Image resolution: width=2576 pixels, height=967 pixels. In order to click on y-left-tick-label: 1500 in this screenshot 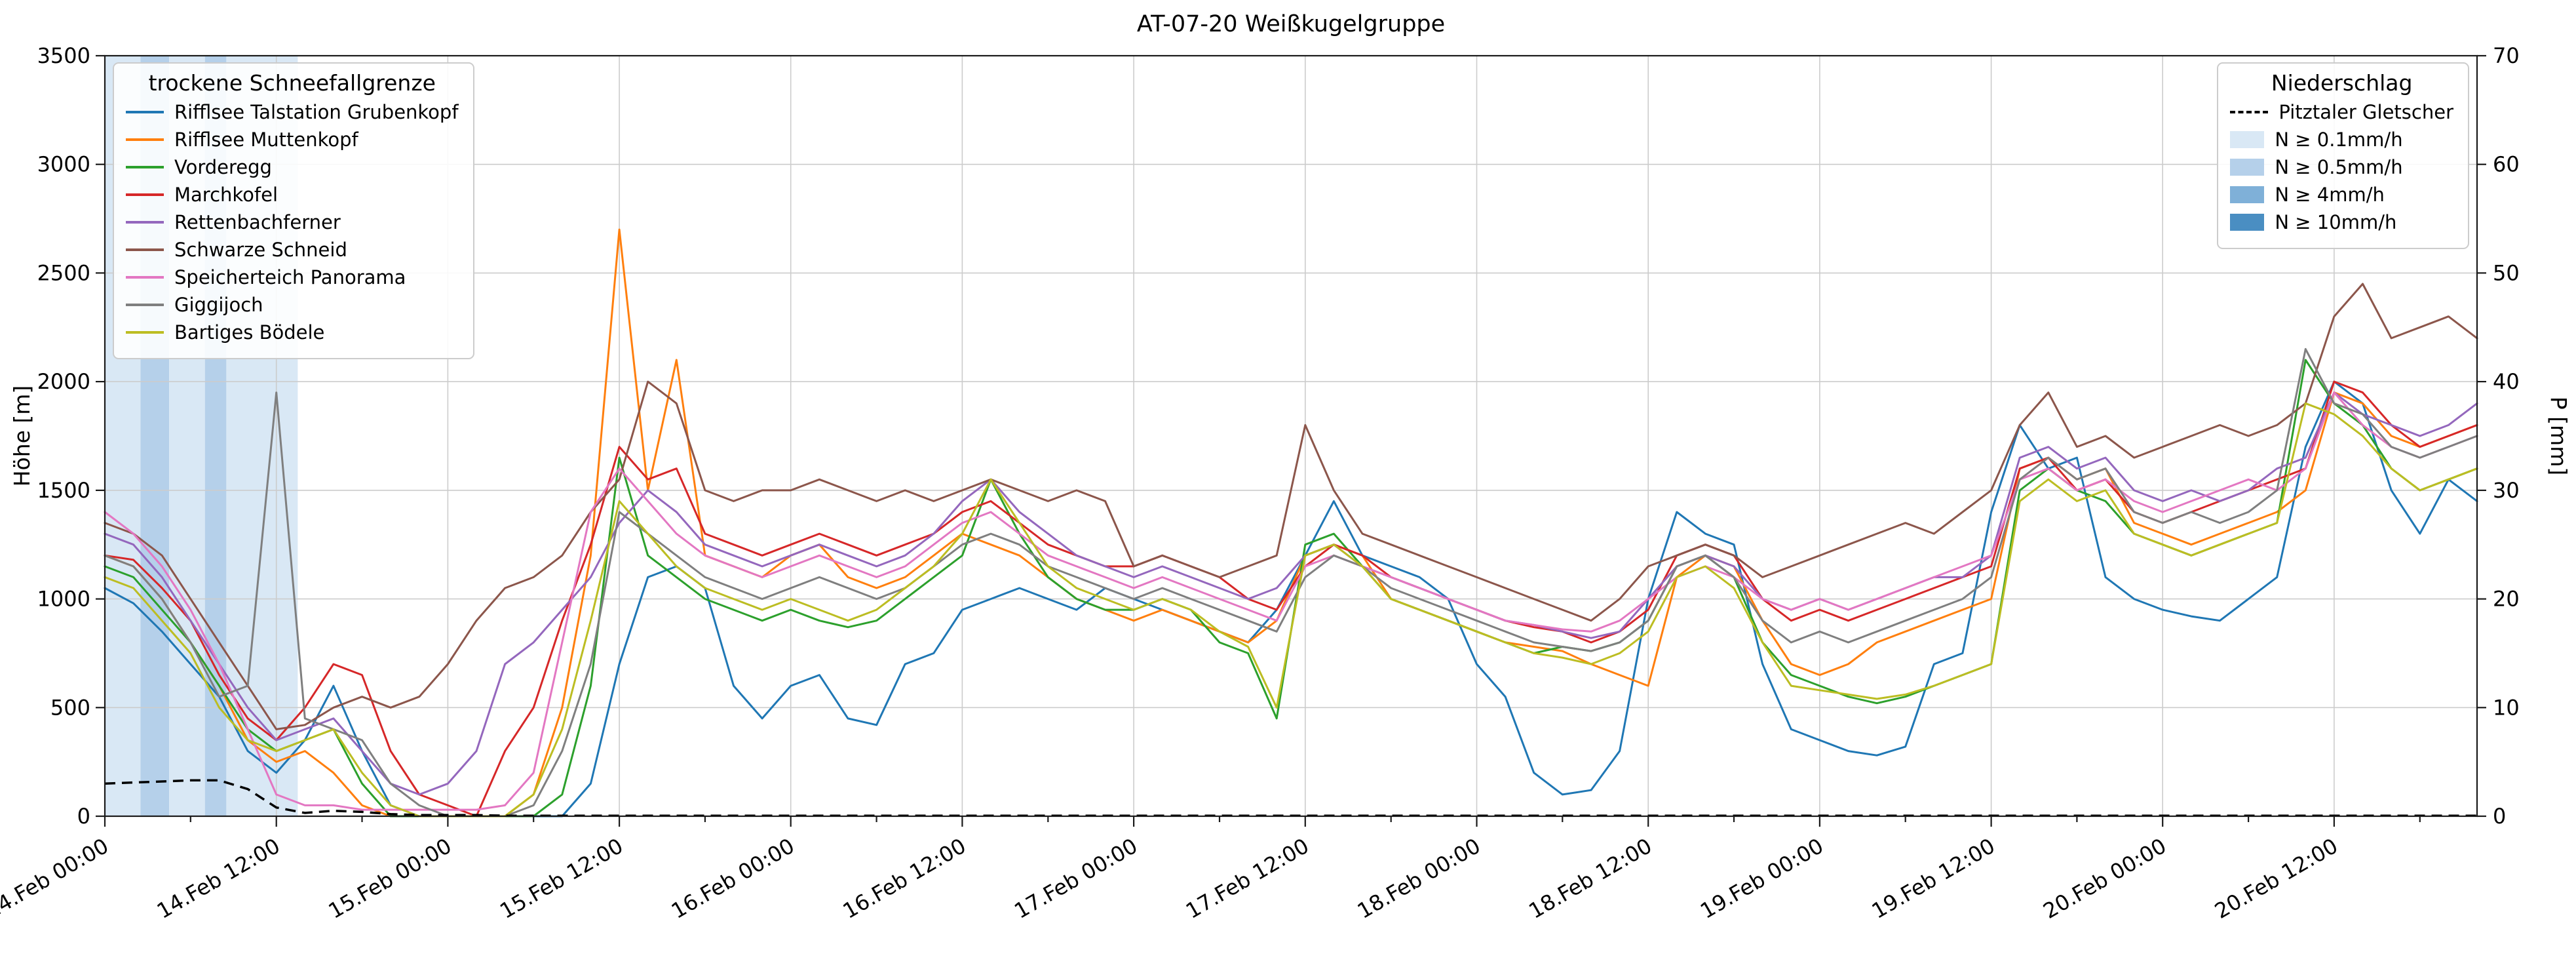, I will do `click(63, 490)`.